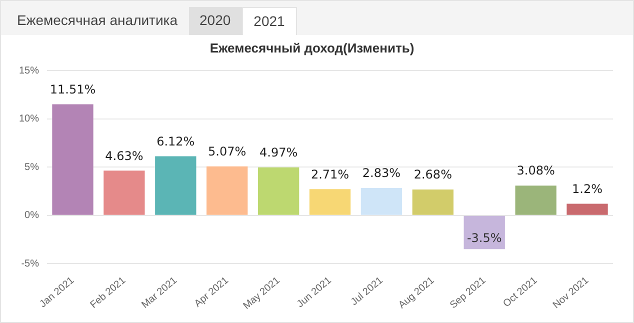  What do you see at coordinates (73, 89) in the screenshot?
I see `data-label: 11.51%` at bounding box center [73, 89].